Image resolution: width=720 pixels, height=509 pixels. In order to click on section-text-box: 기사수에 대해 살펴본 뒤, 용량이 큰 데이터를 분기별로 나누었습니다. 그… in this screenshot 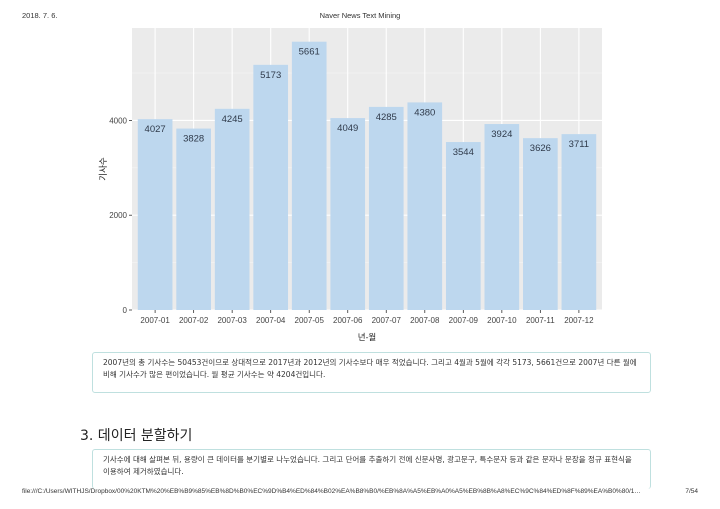, I will do `click(371, 469)`.